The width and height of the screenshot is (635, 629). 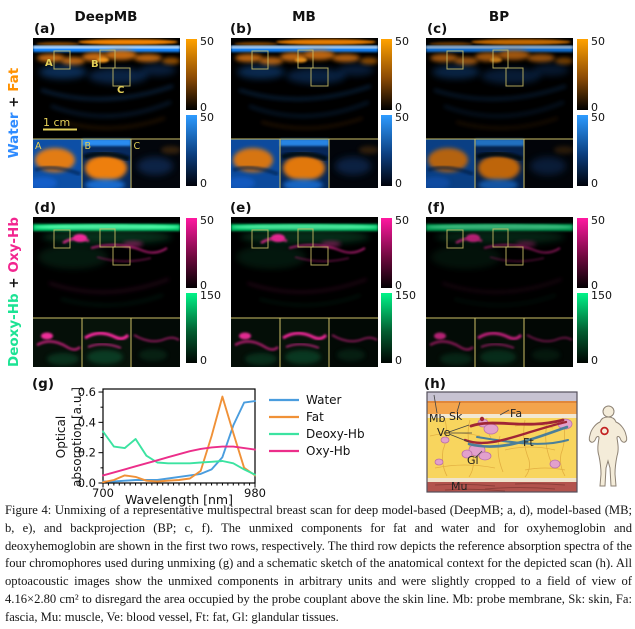 What do you see at coordinates (61, 437) in the screenshot?
I see `y-axis-label-line1: Optical` at bounding box center [61, 437].